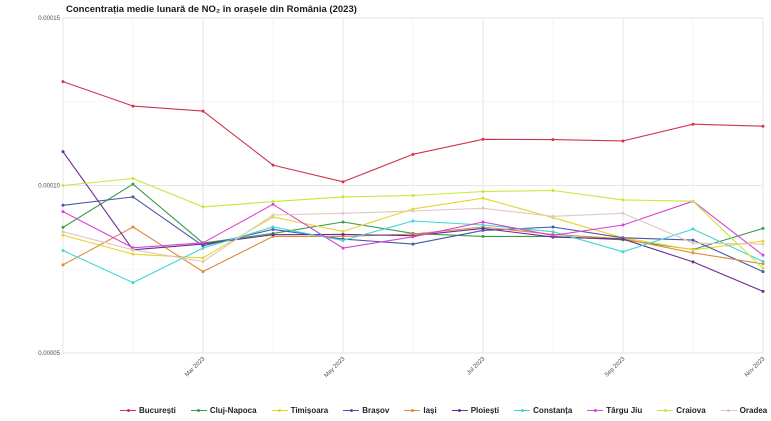 This screenshot has width=771, height=421. What do you see at coordinates (485, 410) in the screenshot?
I see `legend-label: Ploiești` at bounding box center [485, 410].